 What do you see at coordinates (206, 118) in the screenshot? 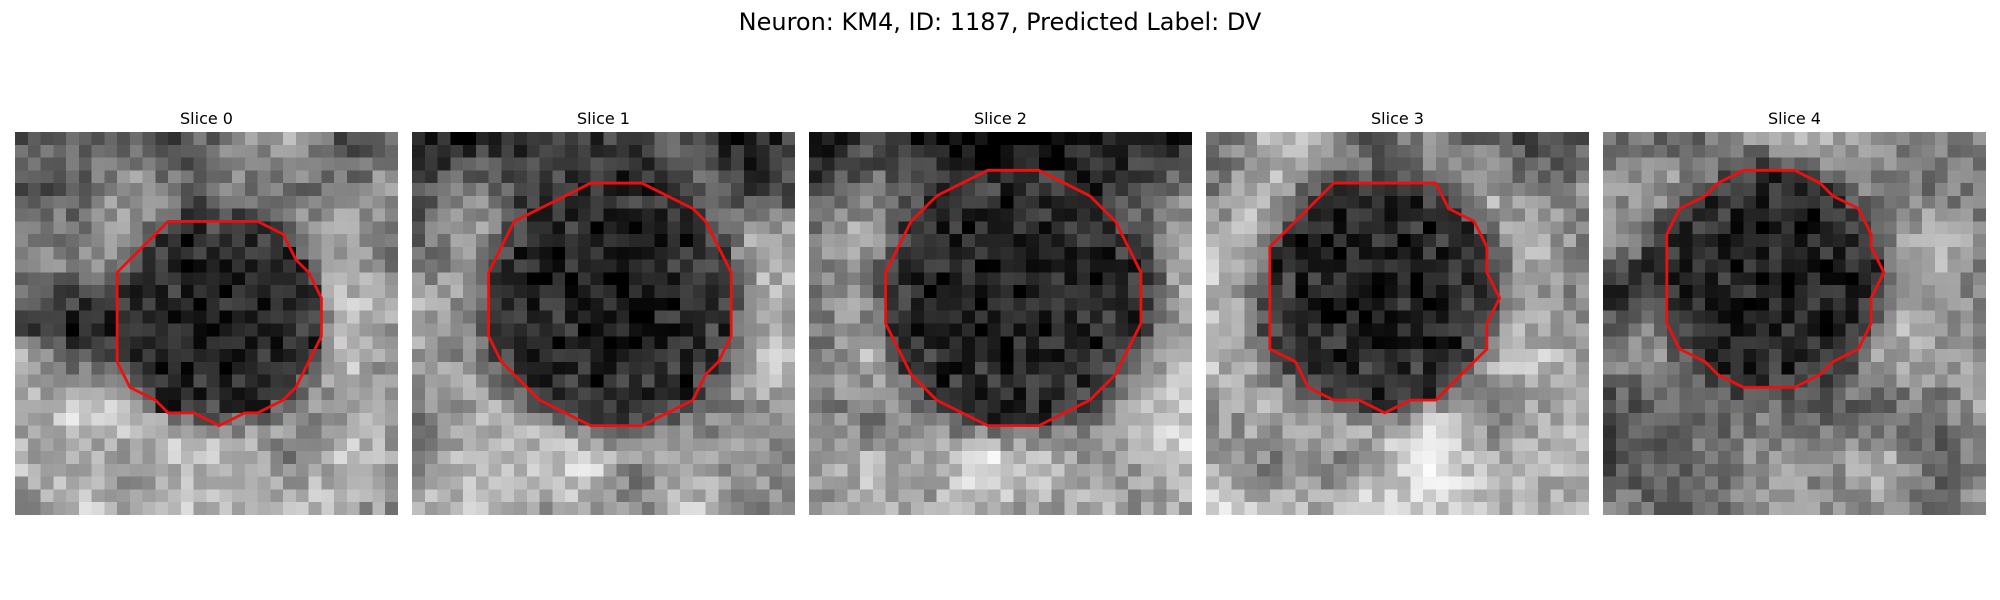
I see `slice-title-0: Slice 0` at bounding box center [206, 118].